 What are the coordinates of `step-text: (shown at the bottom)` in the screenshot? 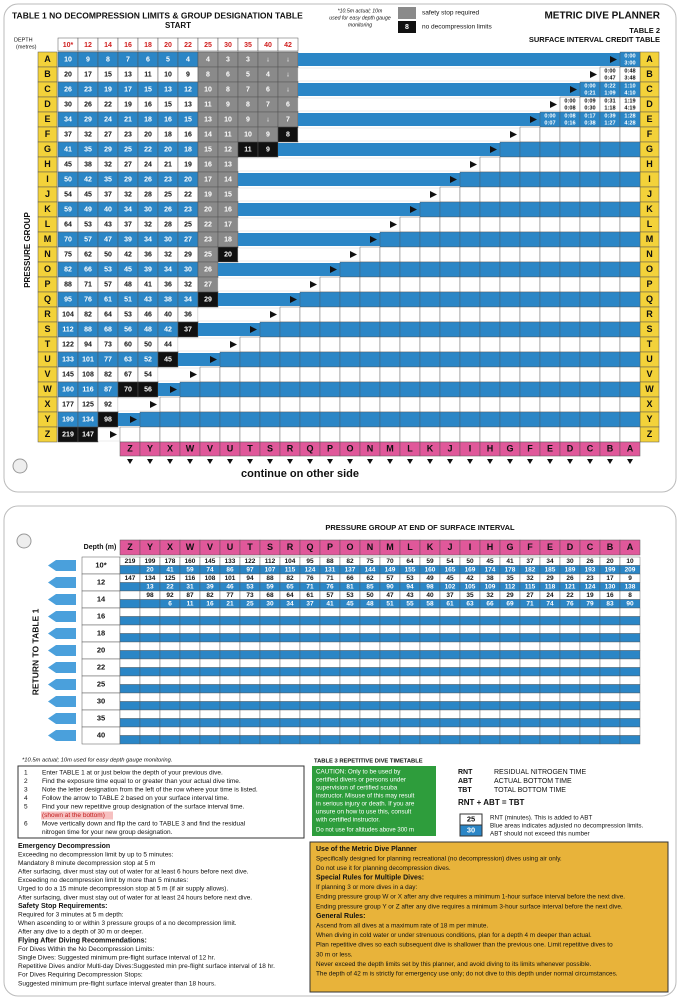 It's located at (73, 815).